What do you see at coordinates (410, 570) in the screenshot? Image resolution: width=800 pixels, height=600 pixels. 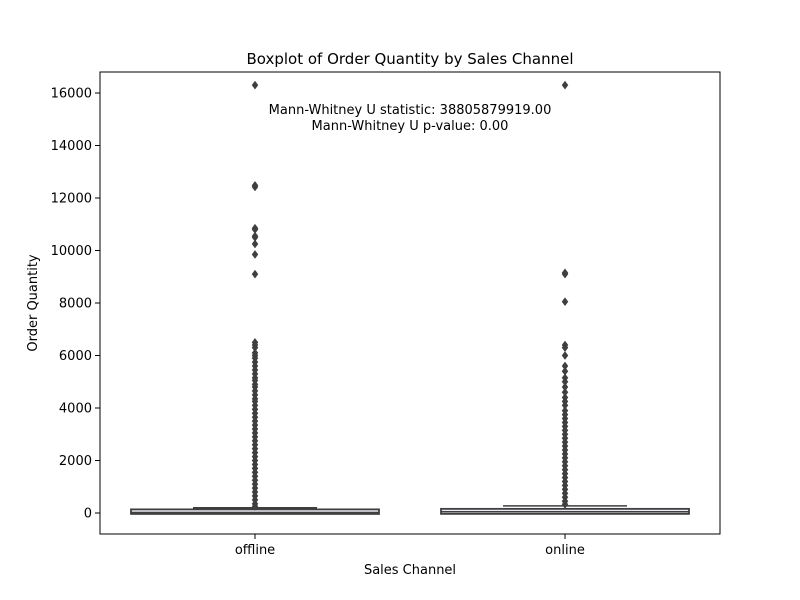 I see `x-axis-label: Sales Channel` at bounding box center [410, 570].